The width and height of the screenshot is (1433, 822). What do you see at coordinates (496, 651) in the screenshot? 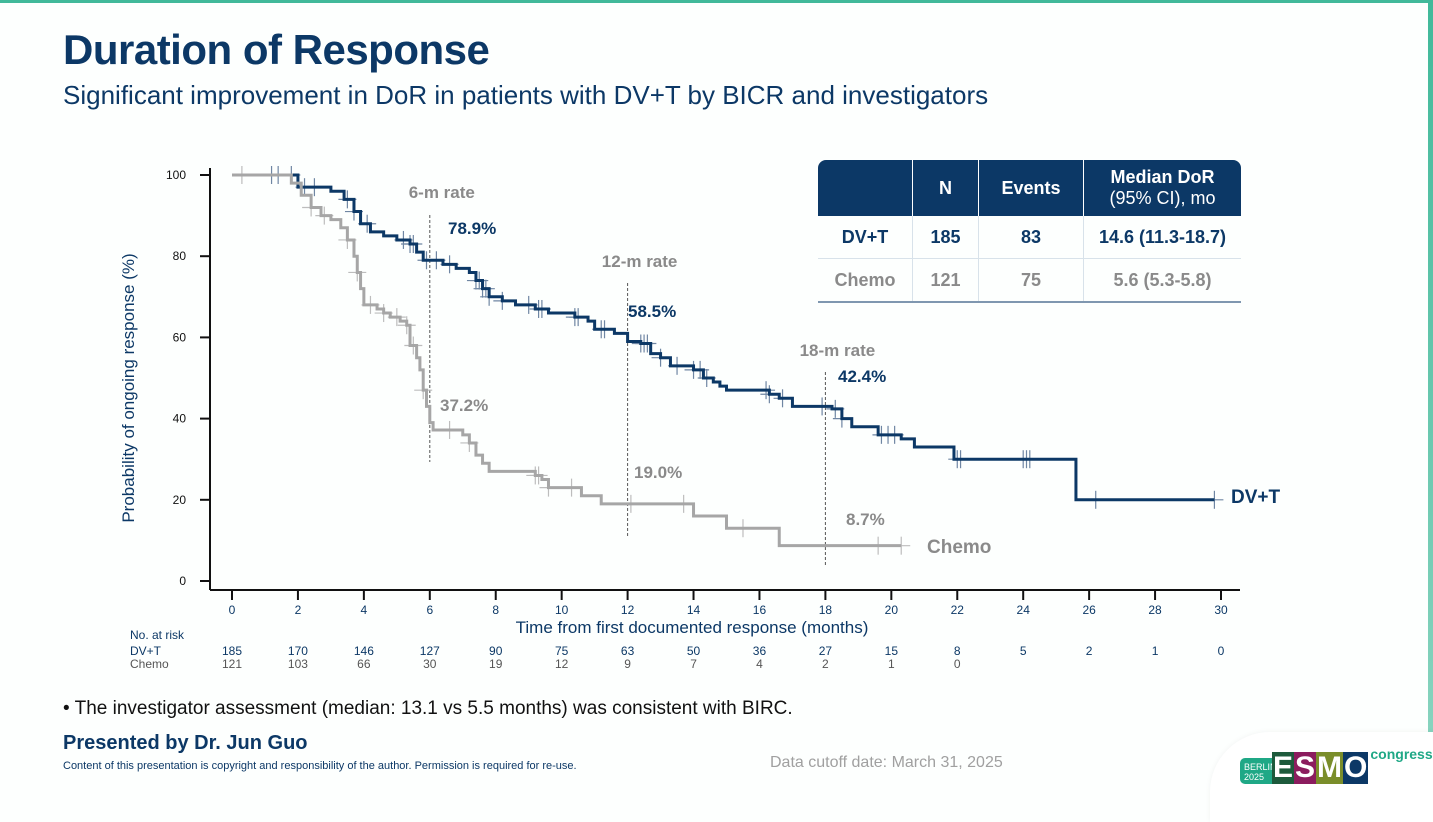
I see `risk-count: 90` at bounding box center [496, 651].